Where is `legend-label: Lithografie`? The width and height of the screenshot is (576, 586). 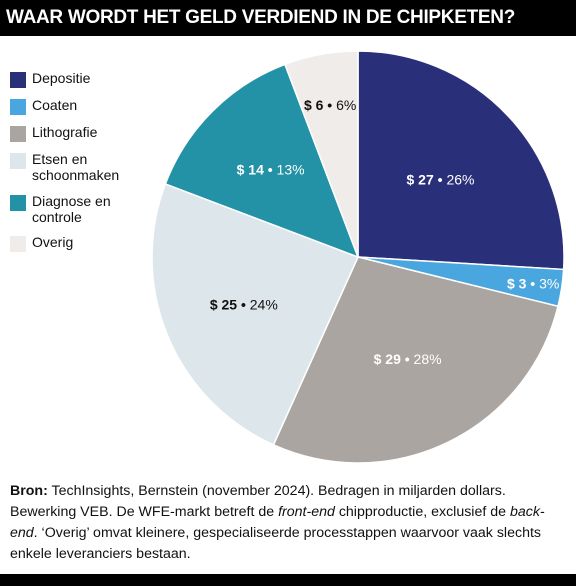 legend-label: Lithografie is located at coordinates (65, 132).